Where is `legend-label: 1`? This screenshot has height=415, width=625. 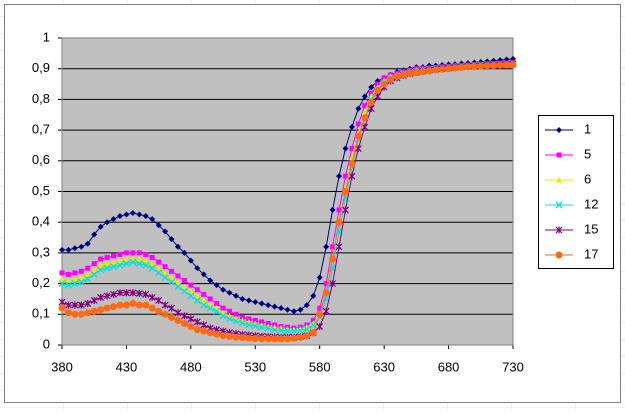
legend-label: 1 is located at coordinates (587, 128).